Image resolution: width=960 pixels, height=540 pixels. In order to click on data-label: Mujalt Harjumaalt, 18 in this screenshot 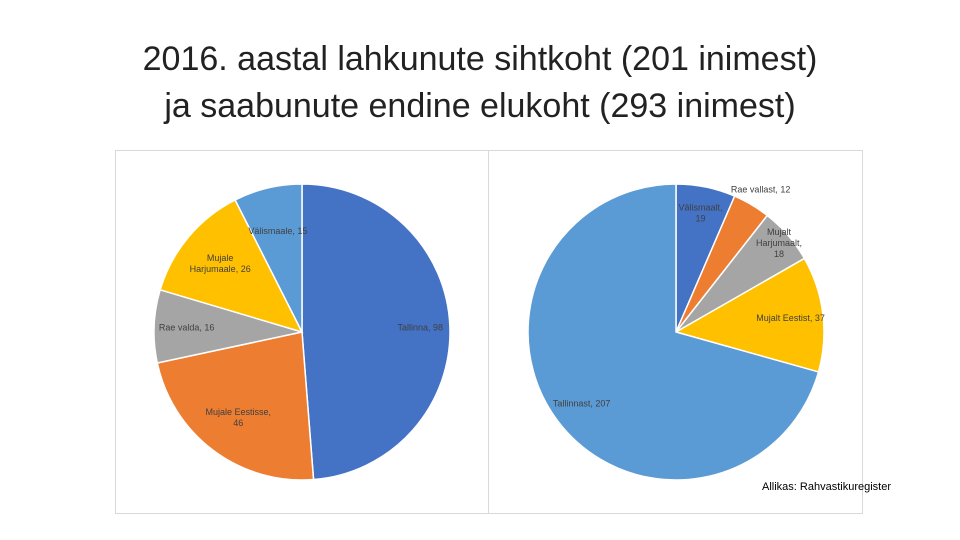, I will do `click(779, 243)`.